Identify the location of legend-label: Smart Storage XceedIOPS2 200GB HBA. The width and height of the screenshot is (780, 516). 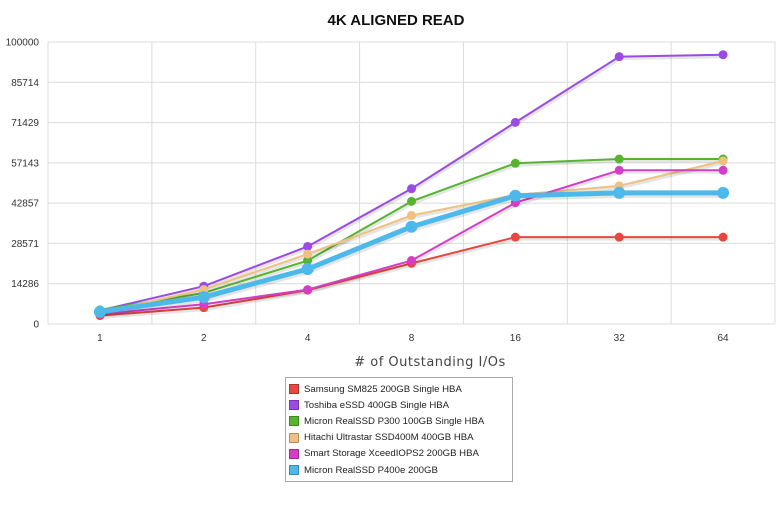
(391, 454).